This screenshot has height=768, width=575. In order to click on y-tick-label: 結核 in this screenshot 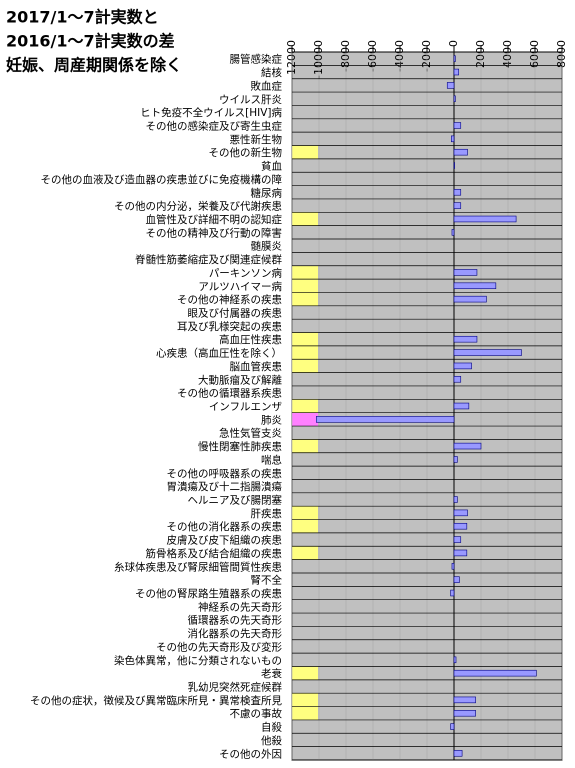, I will do `click(271, 72)`.